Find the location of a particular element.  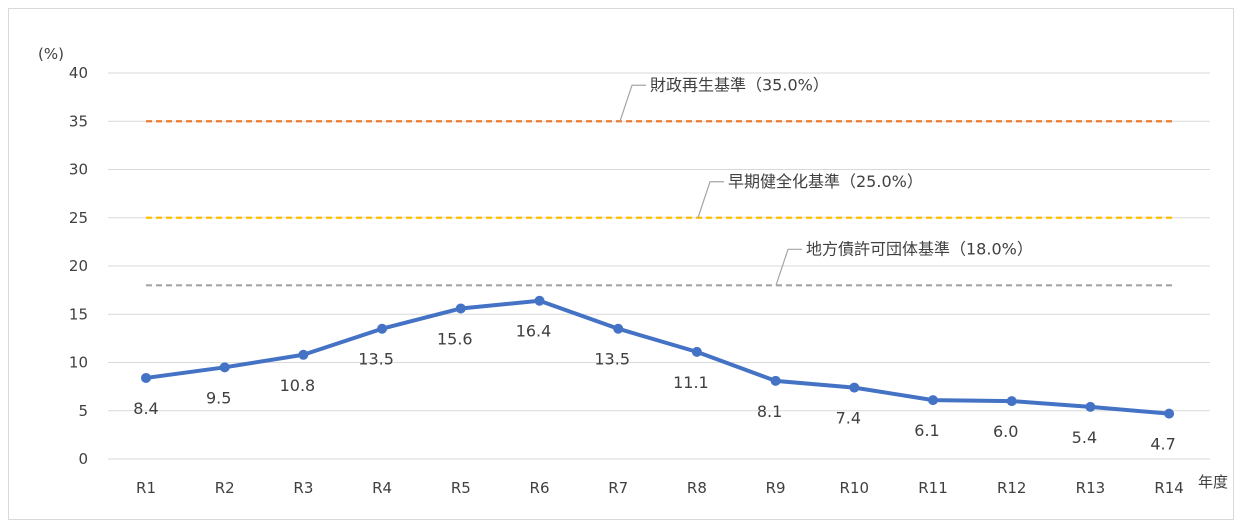

data-label: 15.6 is located at coordinates (455, 338).